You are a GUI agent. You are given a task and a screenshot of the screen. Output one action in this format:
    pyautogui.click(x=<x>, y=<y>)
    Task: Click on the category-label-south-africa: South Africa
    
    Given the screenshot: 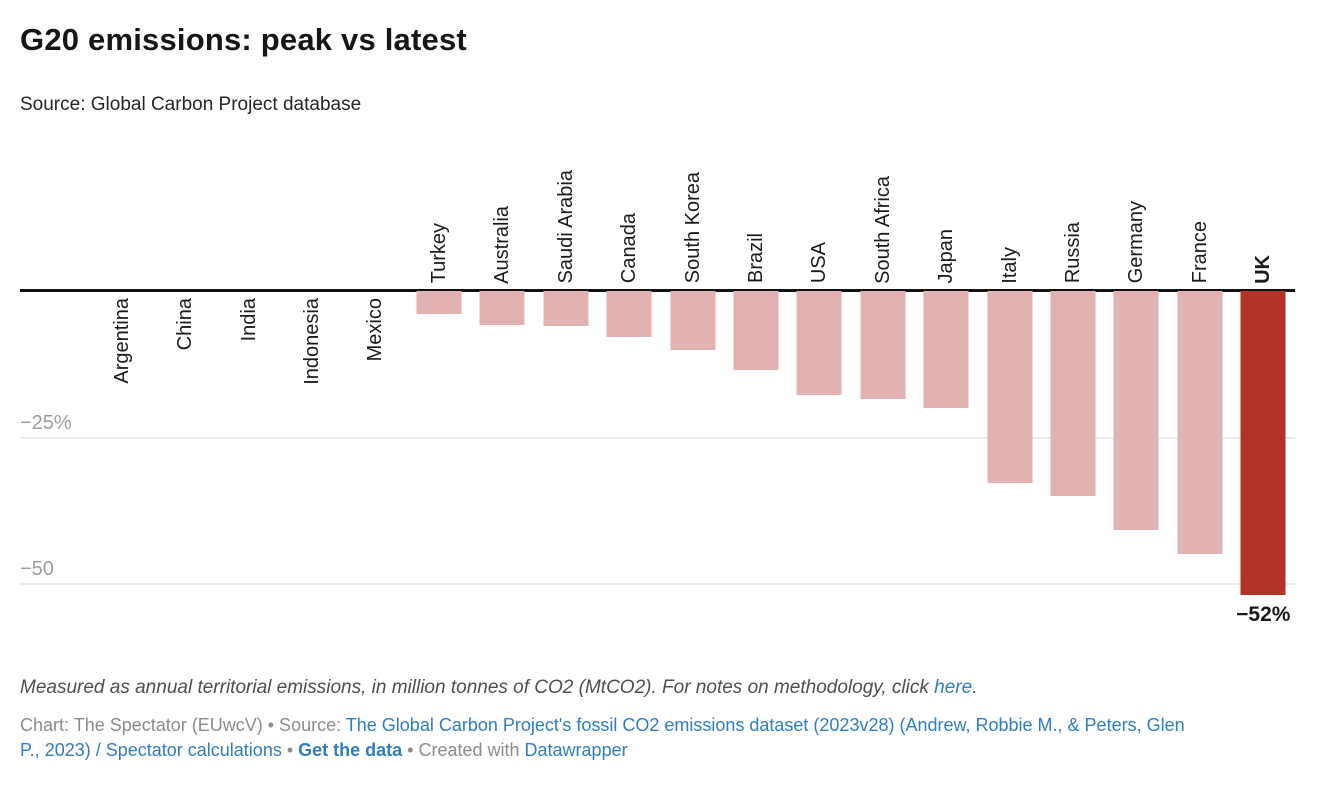 What is the action you would take?
    pyautogui.click(x=882, y=229)
    